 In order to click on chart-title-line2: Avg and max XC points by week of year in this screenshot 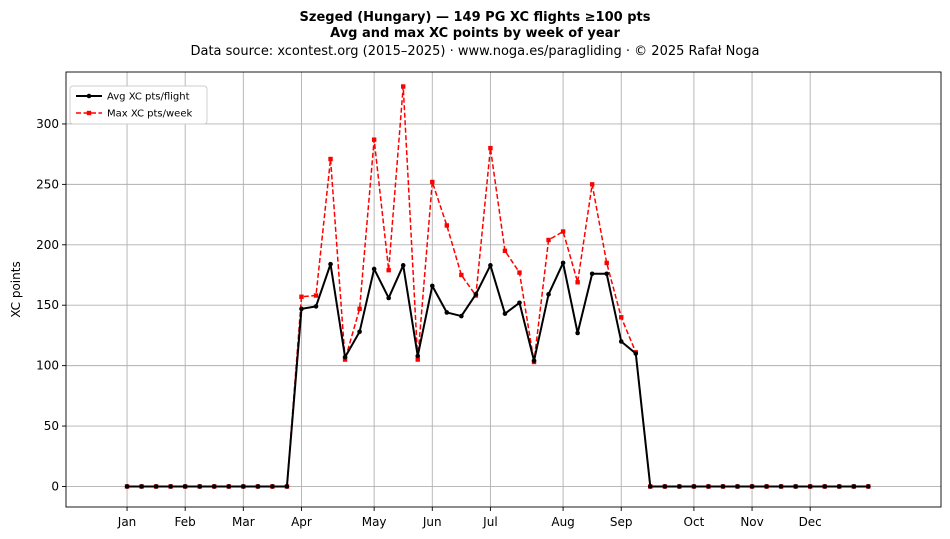, I will do `click(475, 33)`.